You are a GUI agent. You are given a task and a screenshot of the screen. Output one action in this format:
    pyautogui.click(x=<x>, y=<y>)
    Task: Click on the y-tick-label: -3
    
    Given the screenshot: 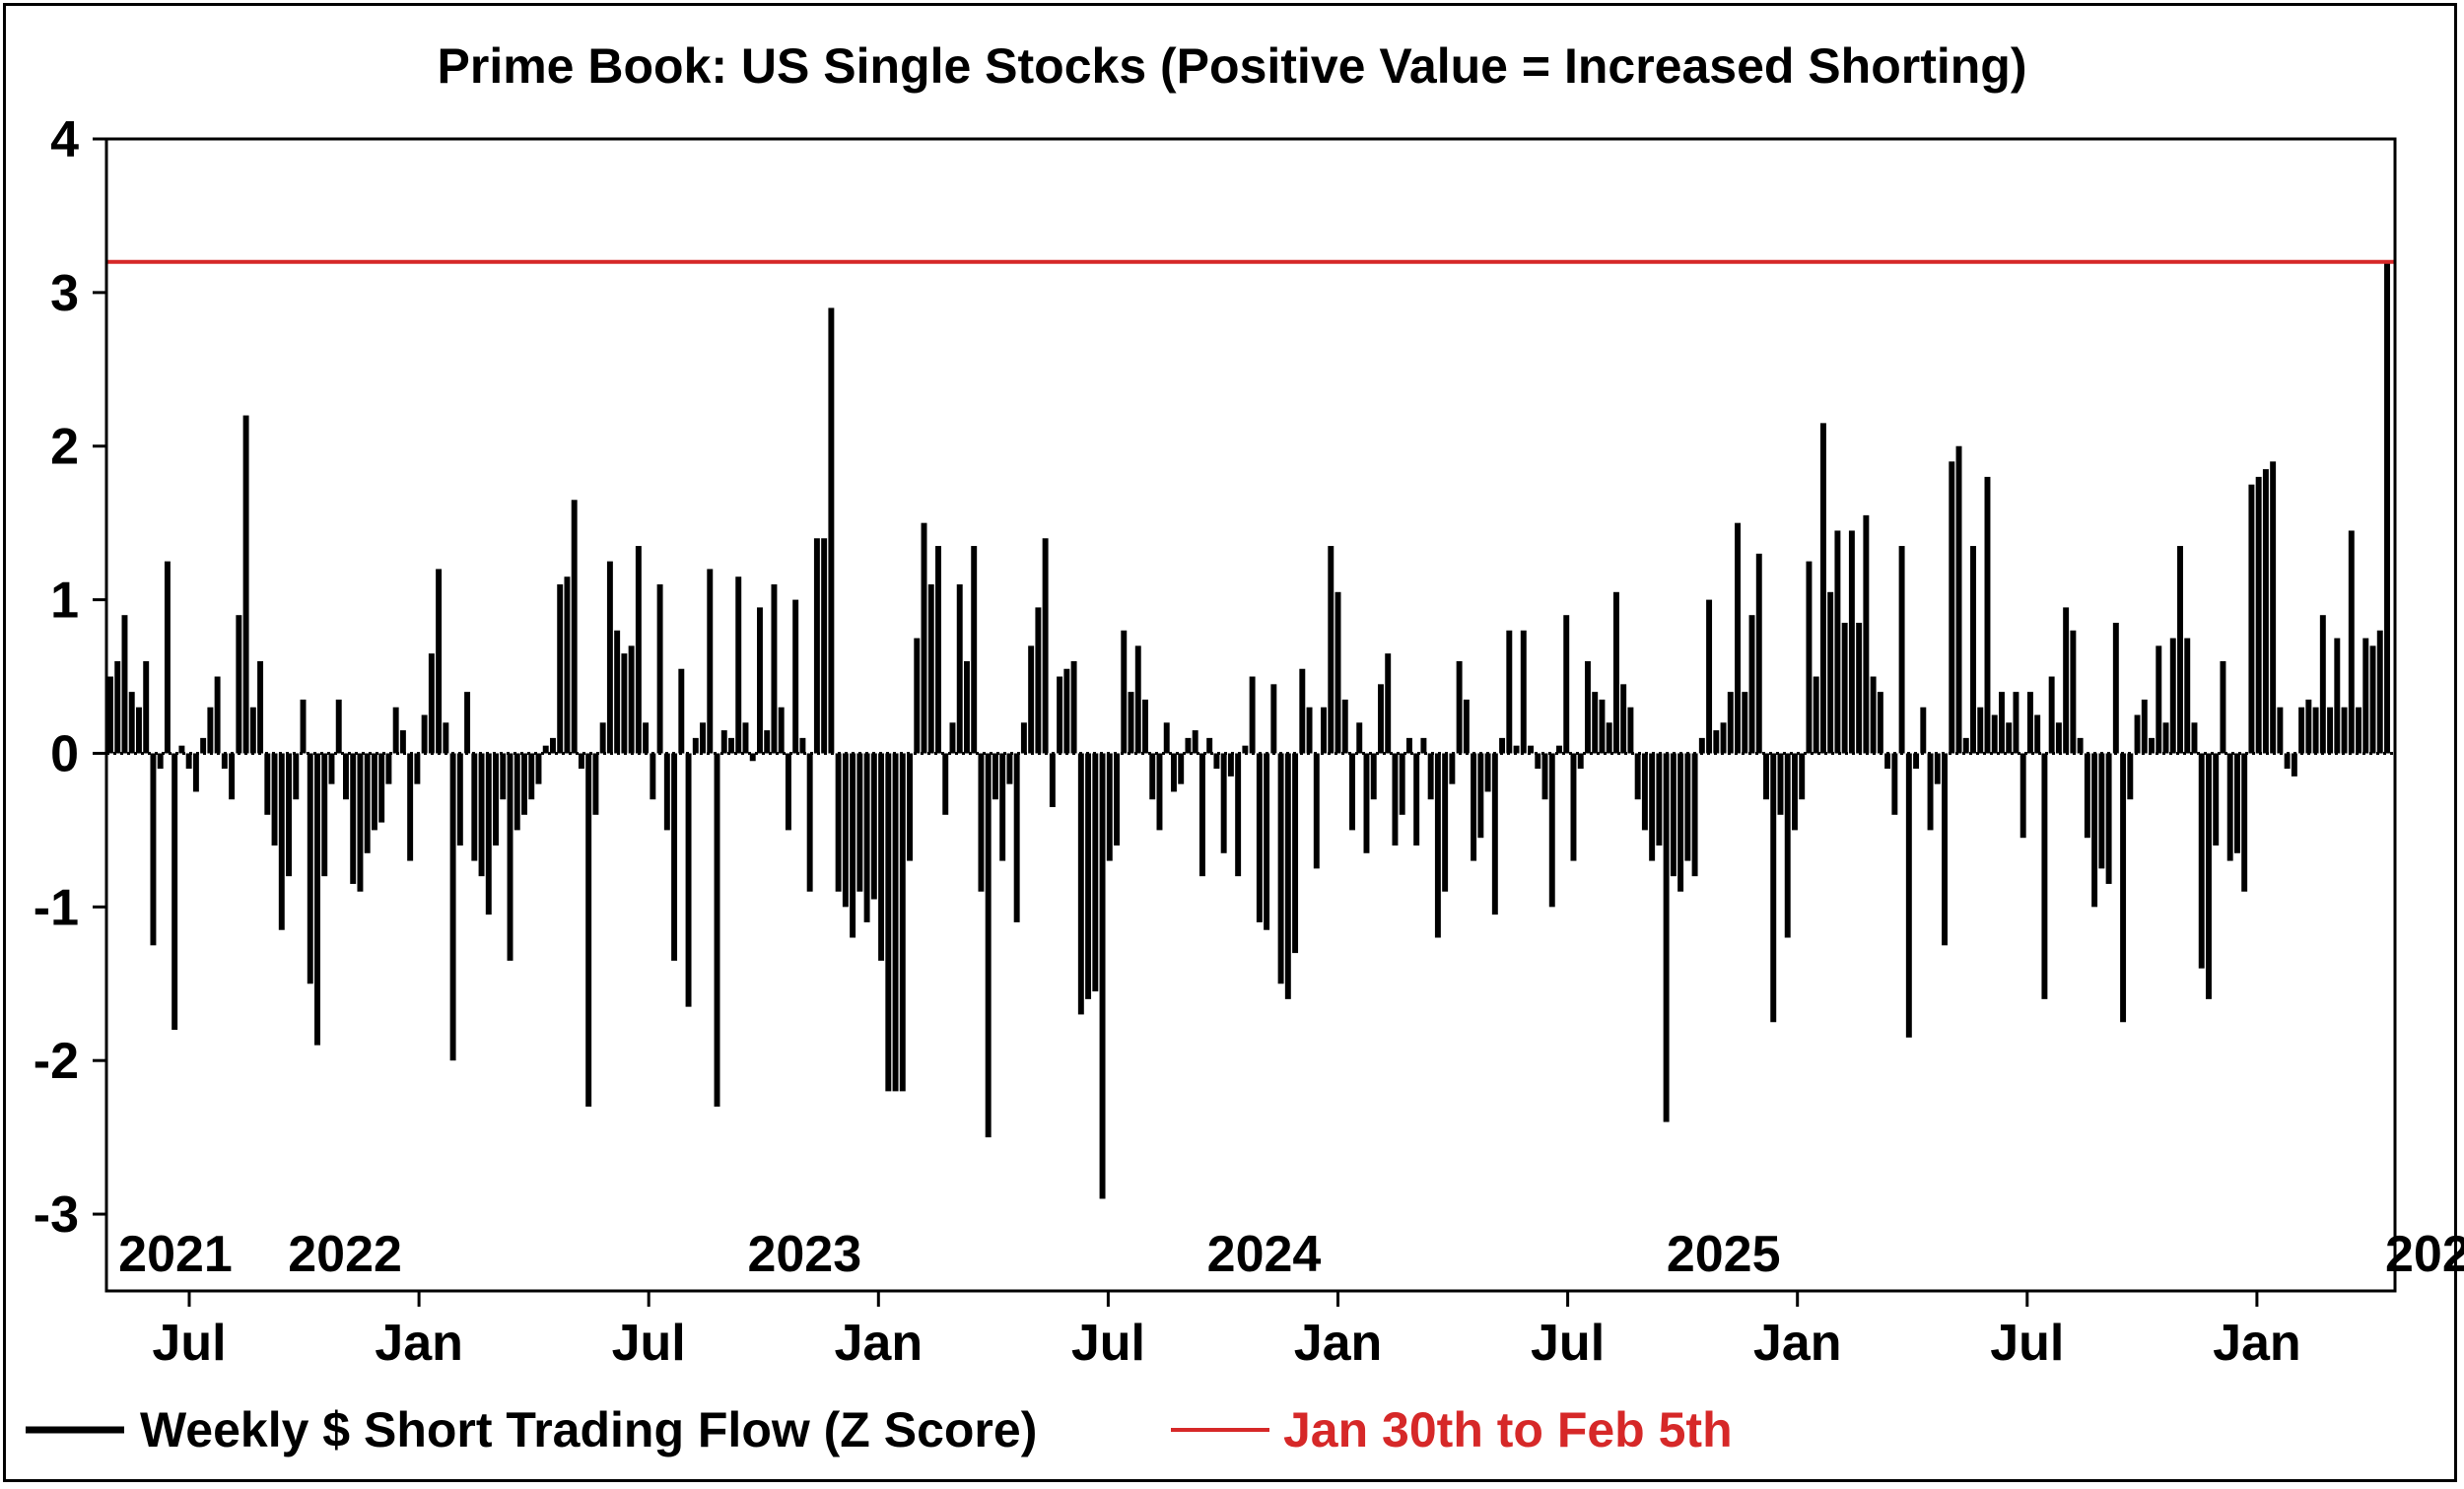 What is the action you would take?
    pyautogui.click(x=56, y=1215)
    